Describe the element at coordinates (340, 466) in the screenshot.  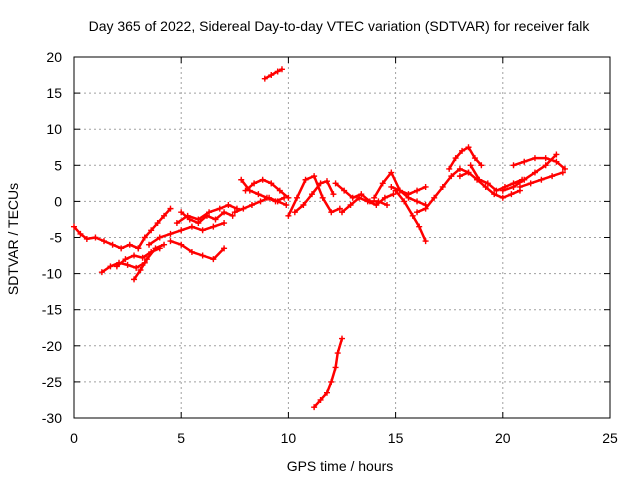
I see `x-axis-label: GPS time / hours` at that location.